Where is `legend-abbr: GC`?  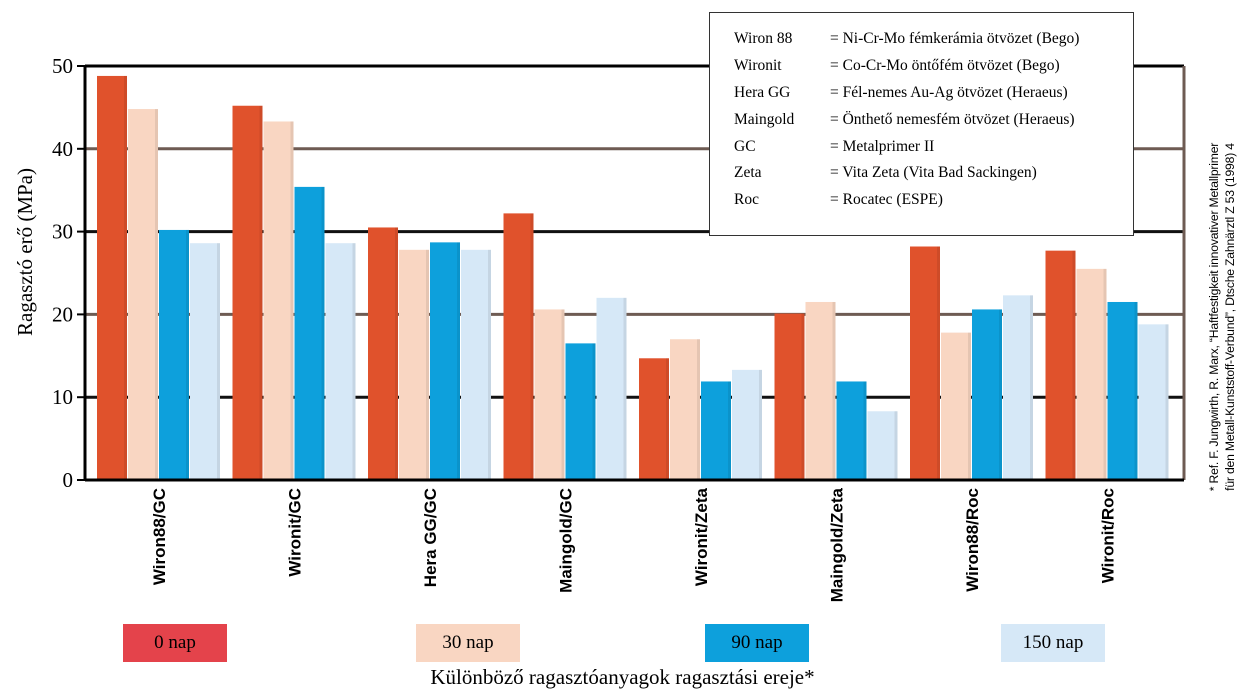 legend-abbr: GC is located at coordinates (745, 146).